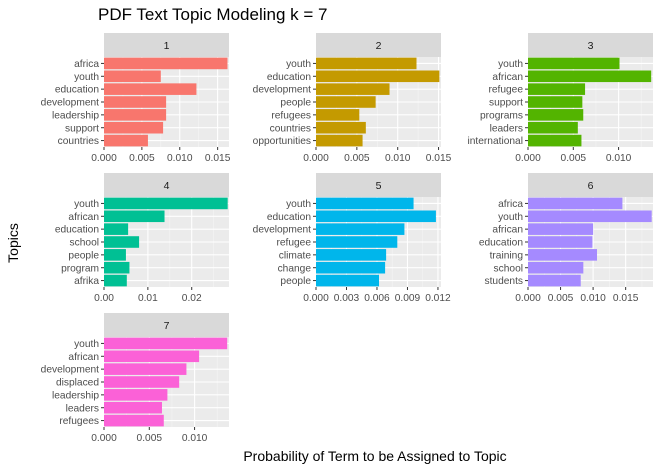 The width and height of the screenshot is (662, 471). What do you see at coordinates (80, 268) in the screenshot?
I see `term-label: program` at bounding box center [80, 268].